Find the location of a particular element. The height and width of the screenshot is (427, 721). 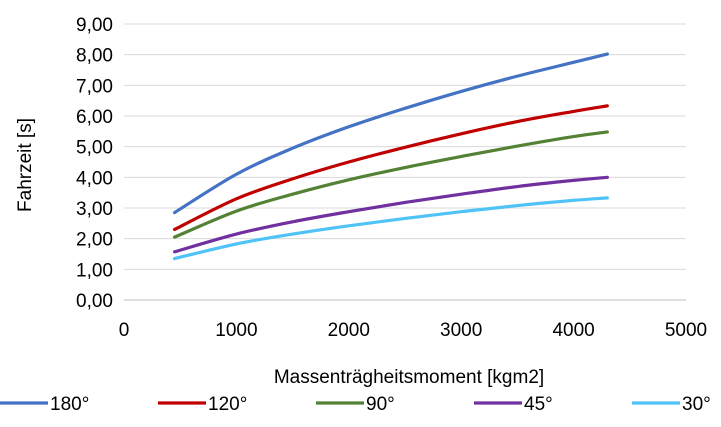

y-tick-label: 2,00 is located at coordinates (94, 240).